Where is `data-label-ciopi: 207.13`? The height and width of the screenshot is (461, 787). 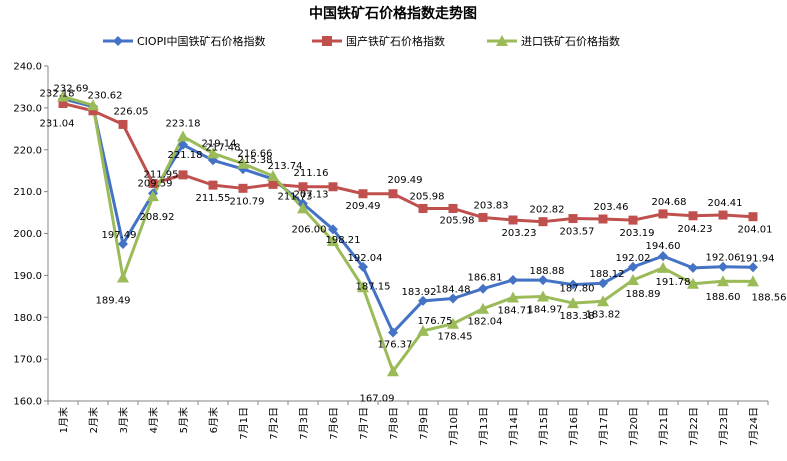 data-label-ciopi: 207.13 is located at coordinates (311, 195).